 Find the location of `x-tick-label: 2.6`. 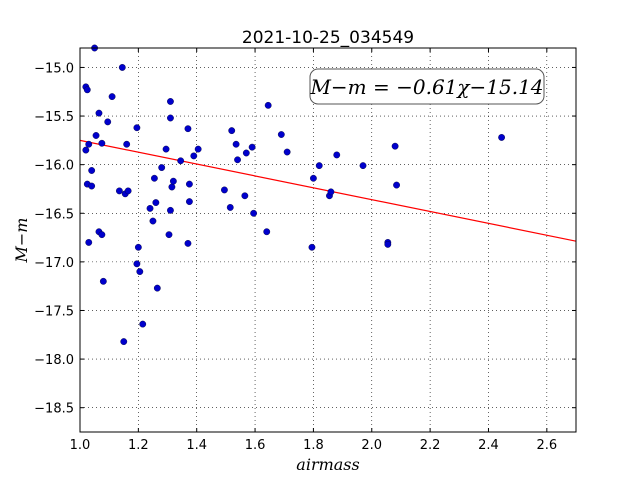

x-tick-label: 2.6 is located at coordinates (546, 445).